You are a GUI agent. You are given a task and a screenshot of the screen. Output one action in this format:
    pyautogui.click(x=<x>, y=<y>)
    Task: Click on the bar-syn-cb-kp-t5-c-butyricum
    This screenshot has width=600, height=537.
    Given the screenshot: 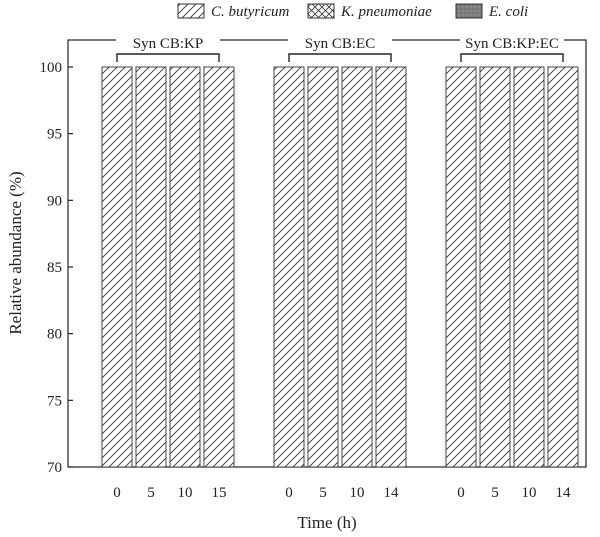 What is the action you would take?
    pyautogui.click(x=151, y=267)
    